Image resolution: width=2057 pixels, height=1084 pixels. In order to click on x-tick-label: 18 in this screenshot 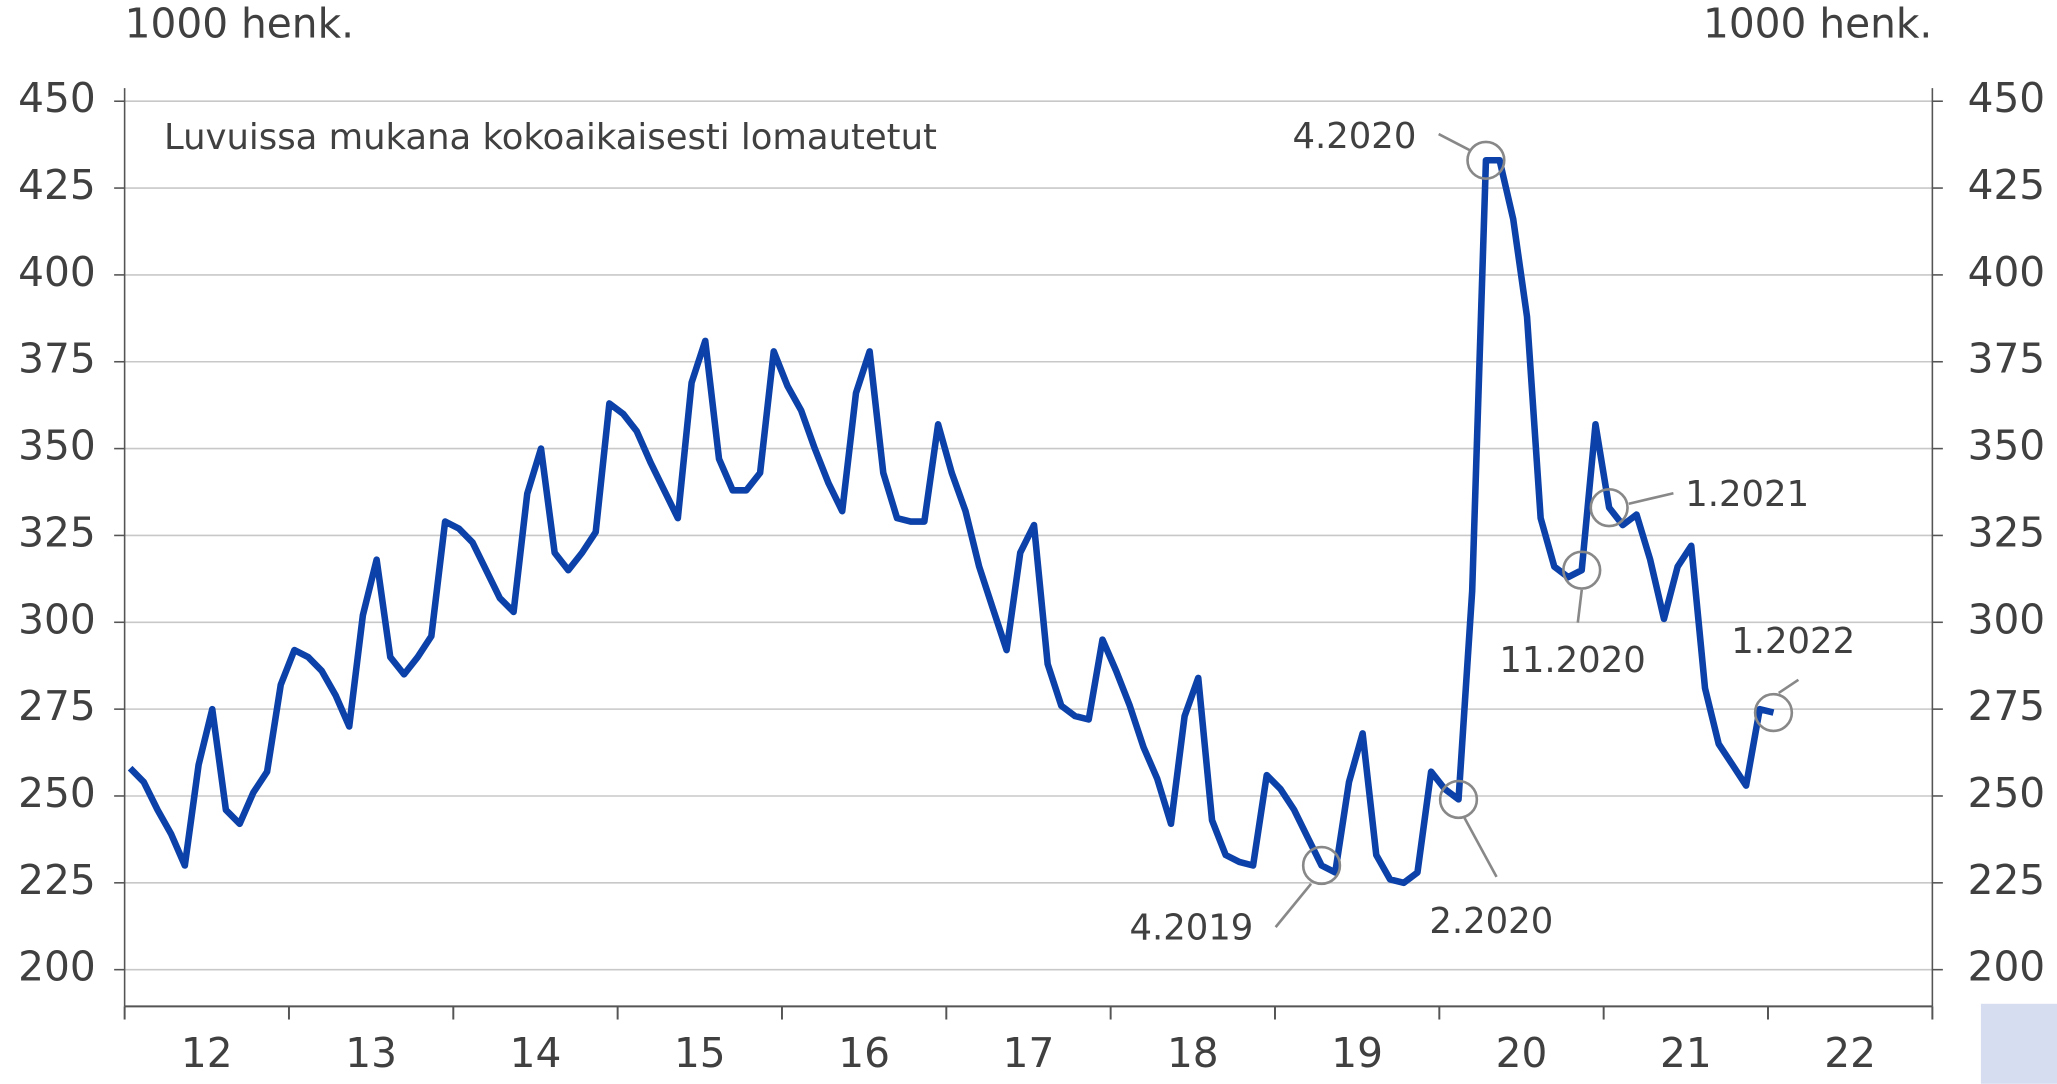, I will do `click(1193, 1053)`.